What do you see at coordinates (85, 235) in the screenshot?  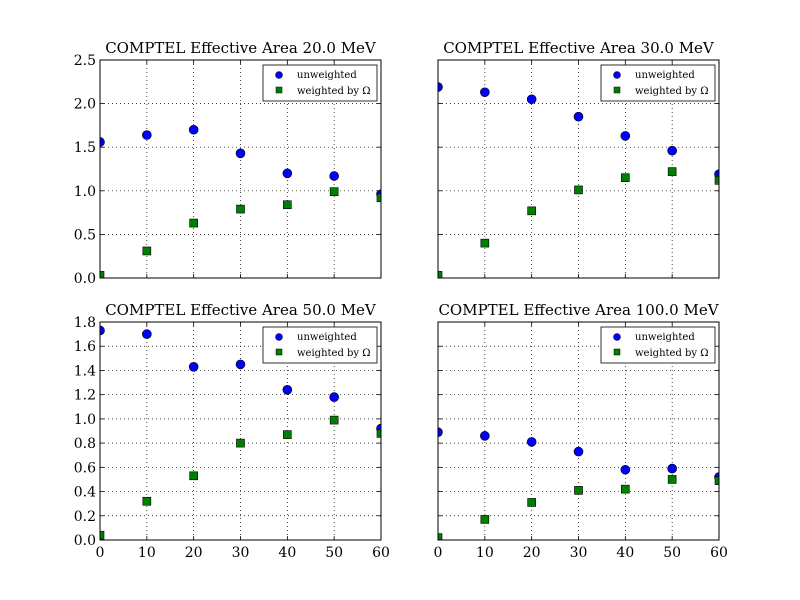 I see `y-tick-label: 0.5` at bounding box center [85, 235].